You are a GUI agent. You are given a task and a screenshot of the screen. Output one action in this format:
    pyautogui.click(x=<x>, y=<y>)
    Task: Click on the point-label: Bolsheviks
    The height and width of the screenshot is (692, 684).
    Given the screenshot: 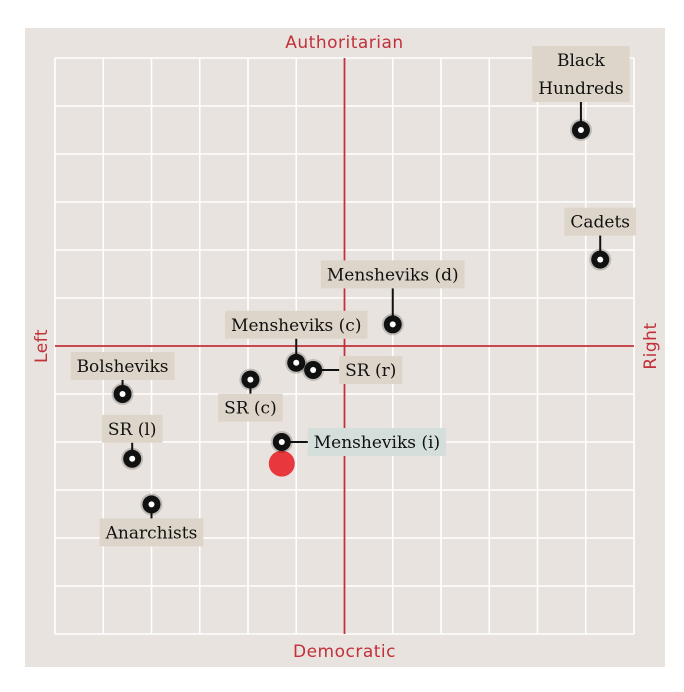 What is the action you would take?
    pyautogui.click(x=123, y=367)
    